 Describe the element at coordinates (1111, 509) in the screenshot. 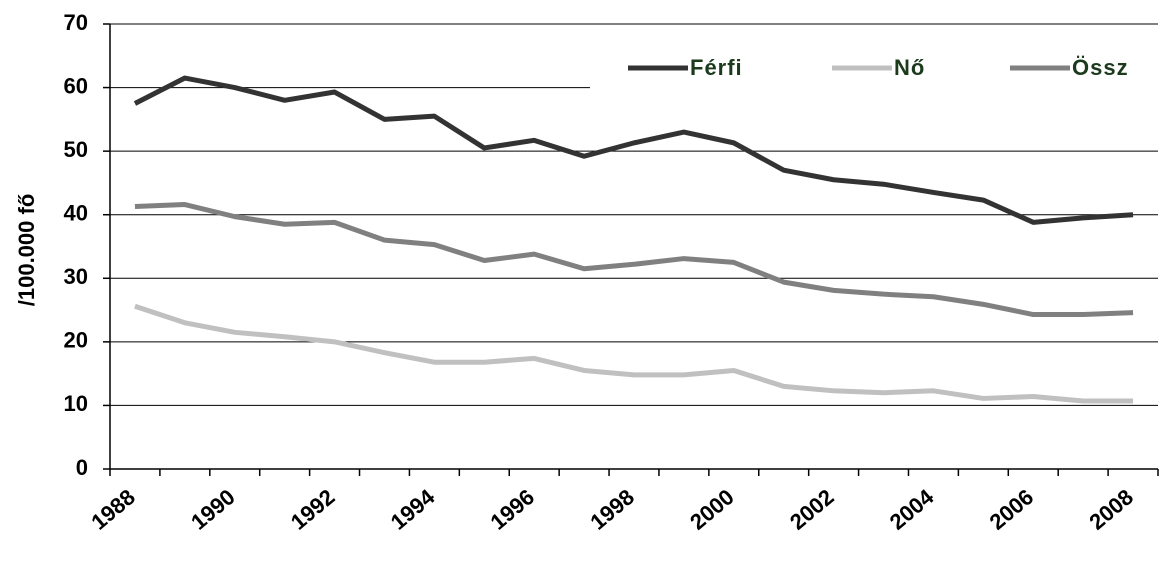

I see `x-tick-label: 2008` at that location.